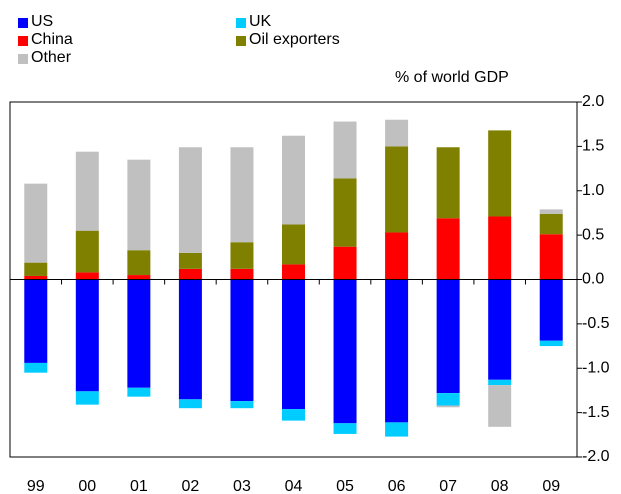 The image size is (621, 494). Describe the element at coordinates (52, 39) in the screenshot. I see `legend-label: China` at that location.